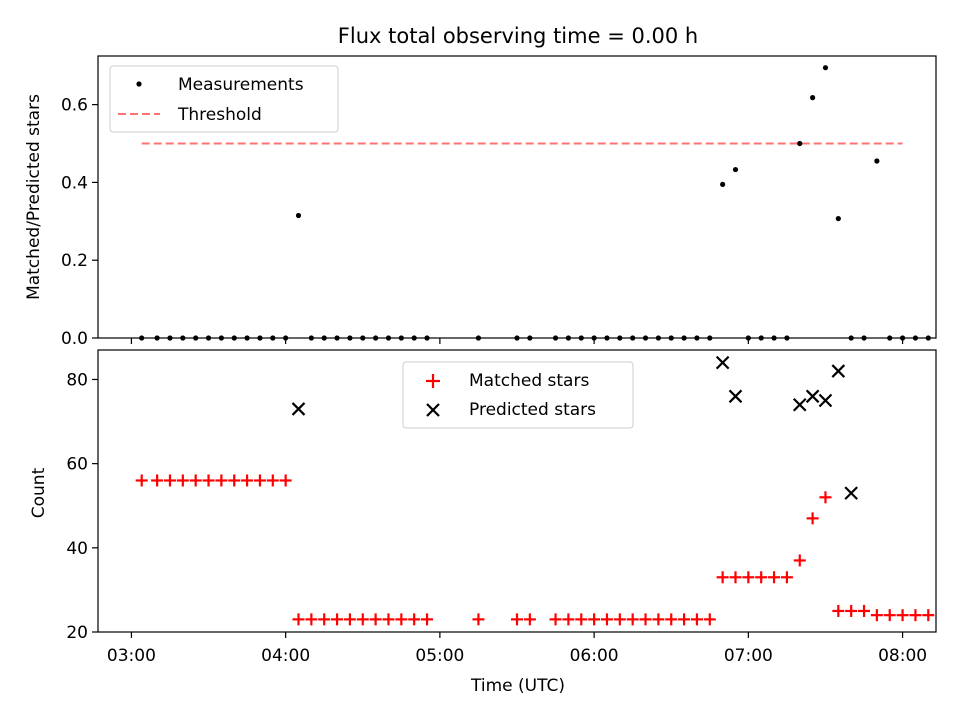 This screenshot has height=720, width=960. Describe the element at coordinates (433, 381) in the screenshot. I see `matched-legend-marker` at that location.